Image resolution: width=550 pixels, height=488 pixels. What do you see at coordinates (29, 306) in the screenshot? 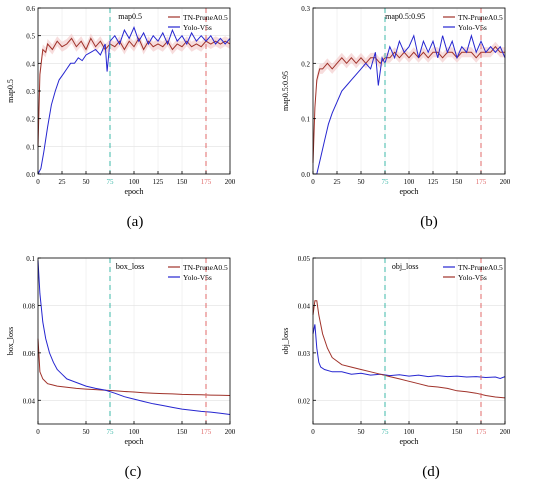
I see `y-tick-label: 0.08` at bounding box center [29, 306].